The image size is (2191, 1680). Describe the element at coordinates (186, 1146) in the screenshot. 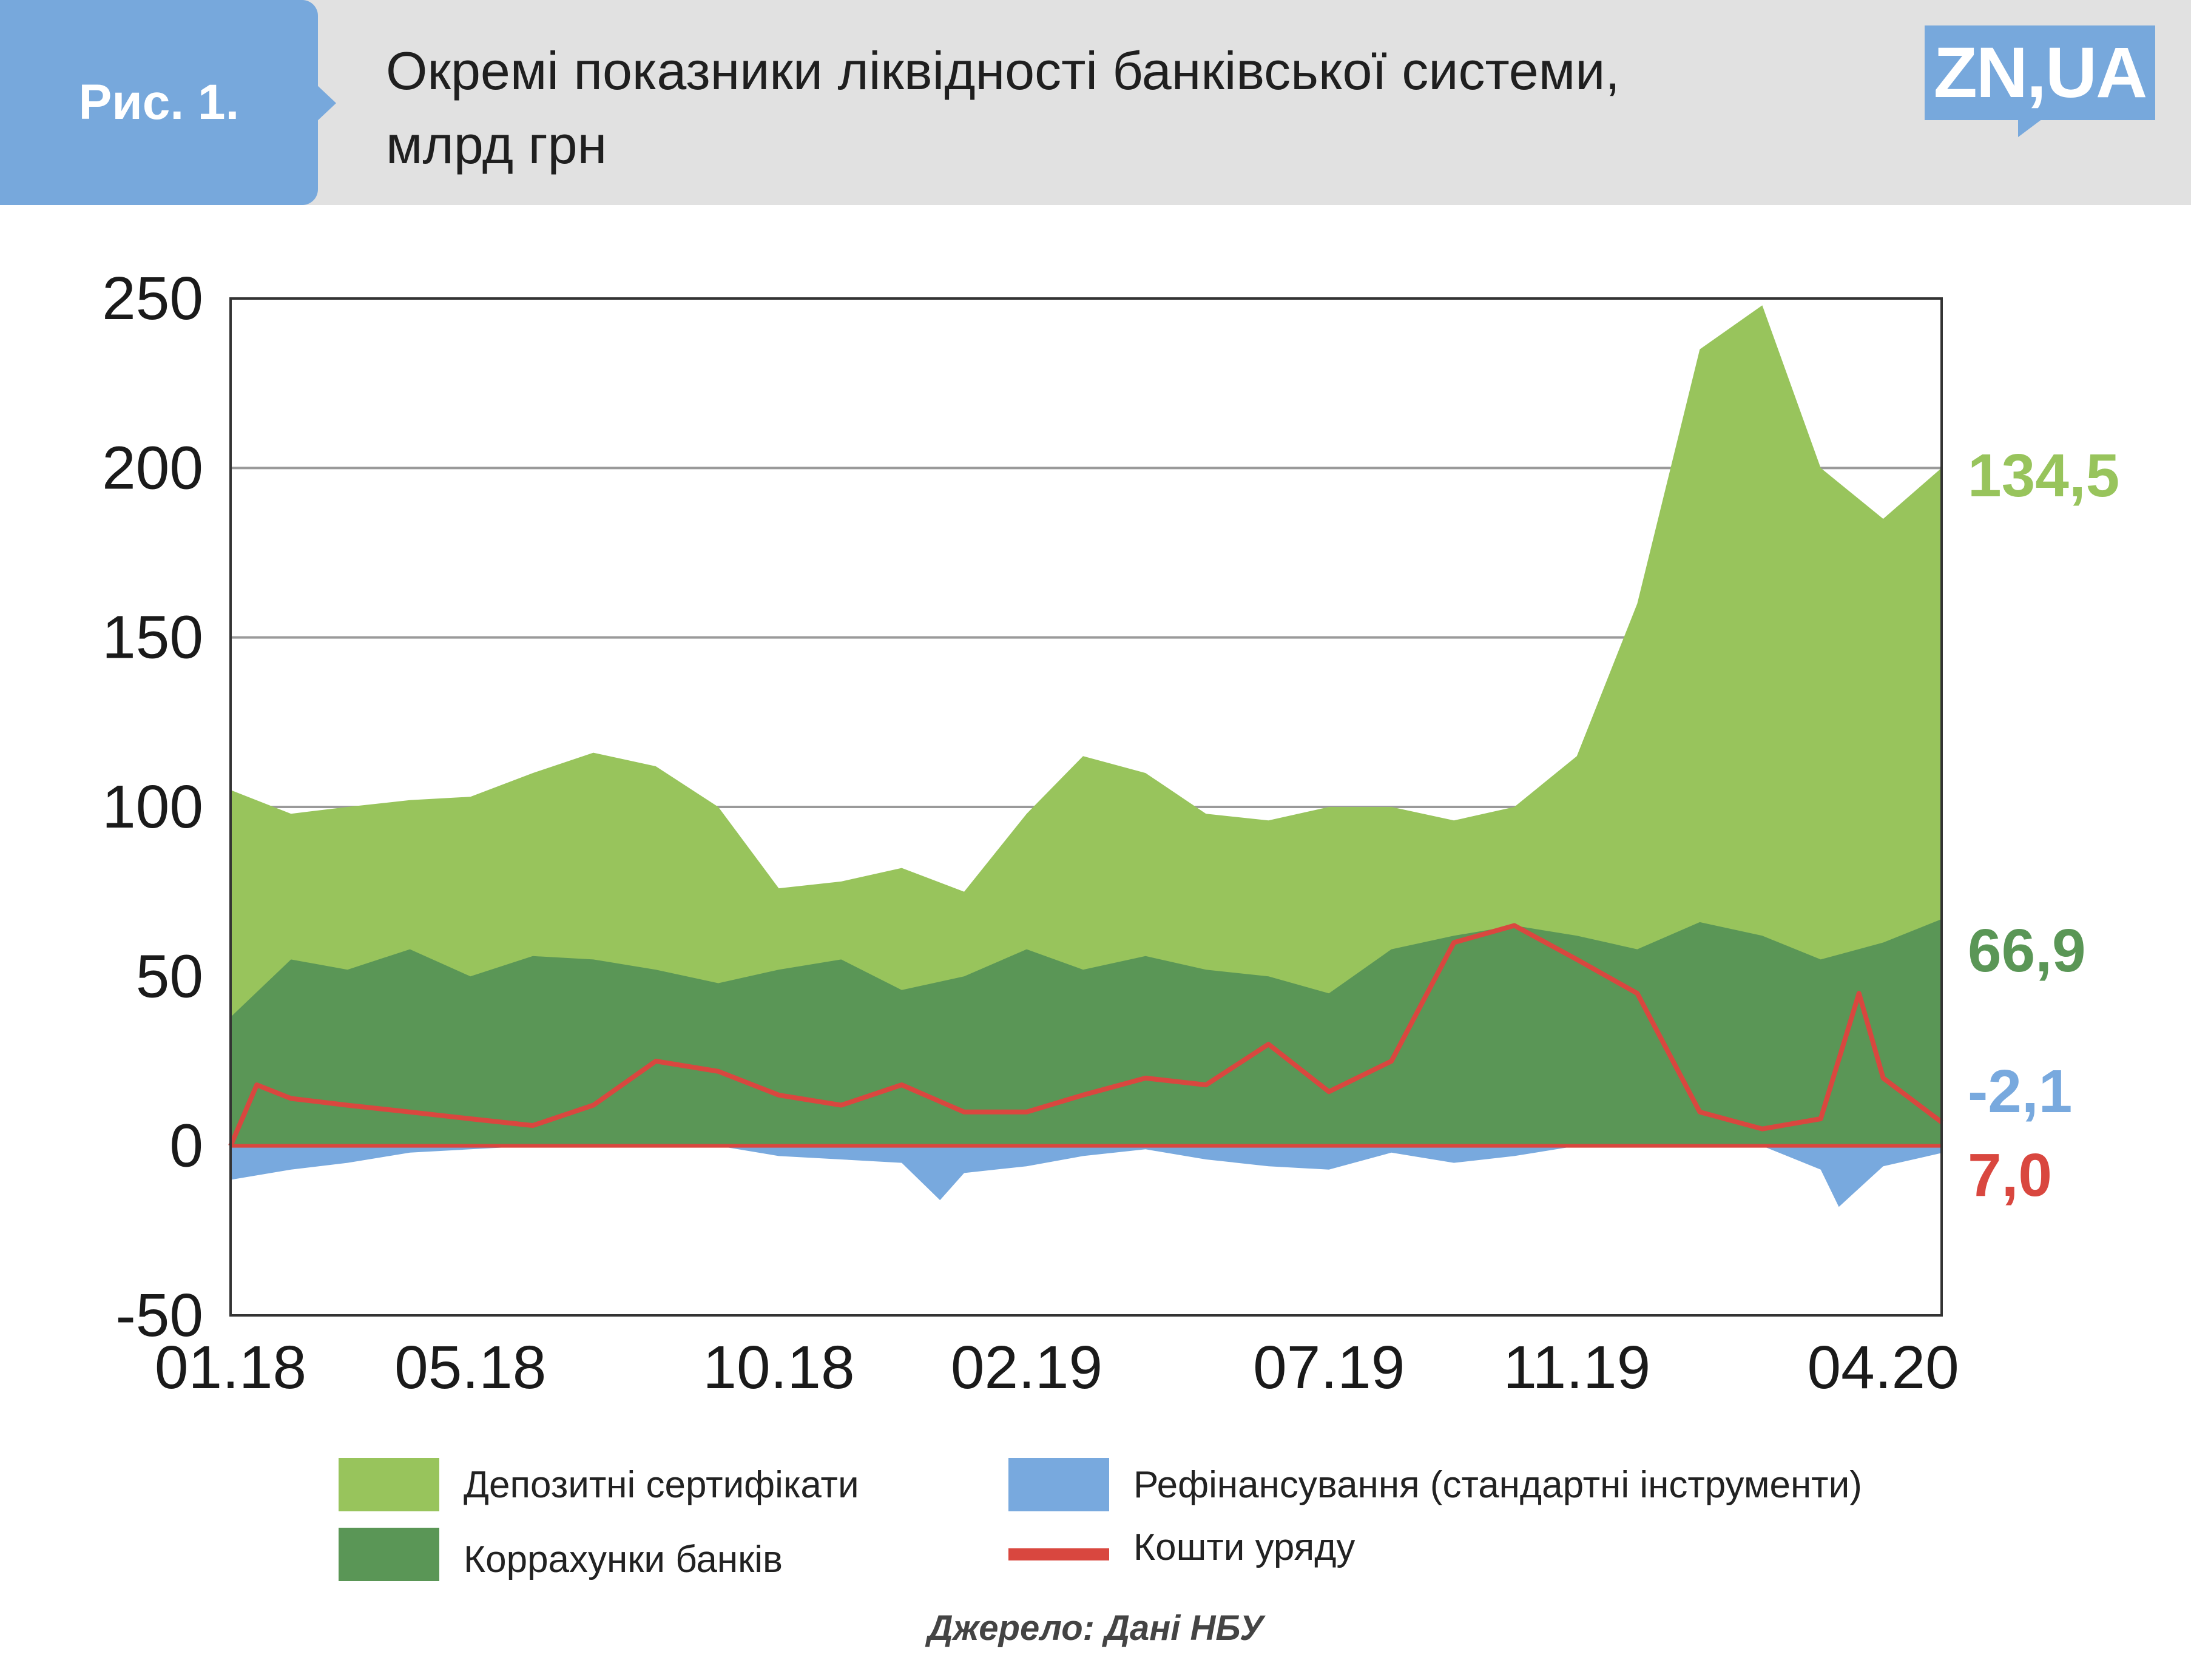

I see `y-tick-label: 0` at that location.